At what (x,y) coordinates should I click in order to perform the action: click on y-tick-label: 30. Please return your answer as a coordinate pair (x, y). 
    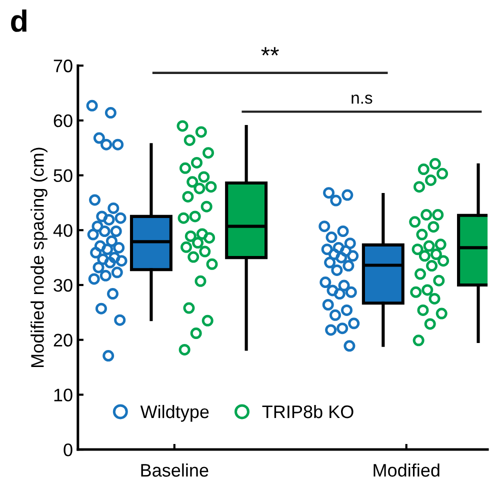
    Looking at the image, I should click on (63, 285).